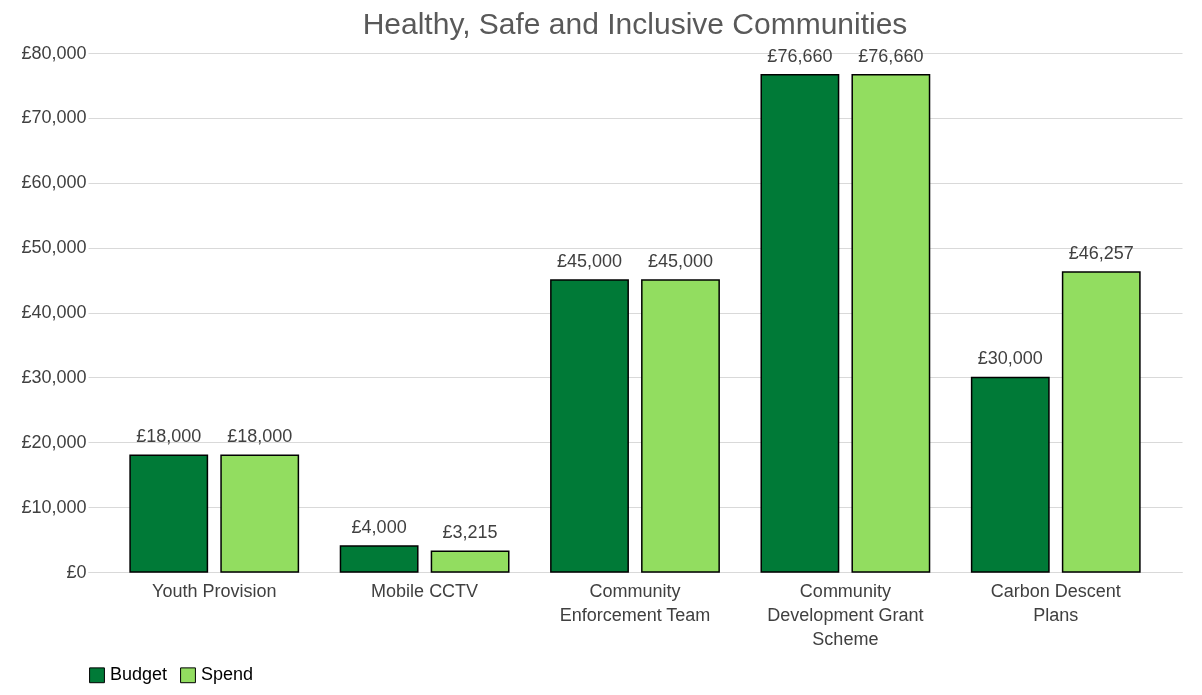 The image size is (1202, 695). I want to click on chart-title: Healthy, Safe and Inclusive Communities, so click(635, 23).